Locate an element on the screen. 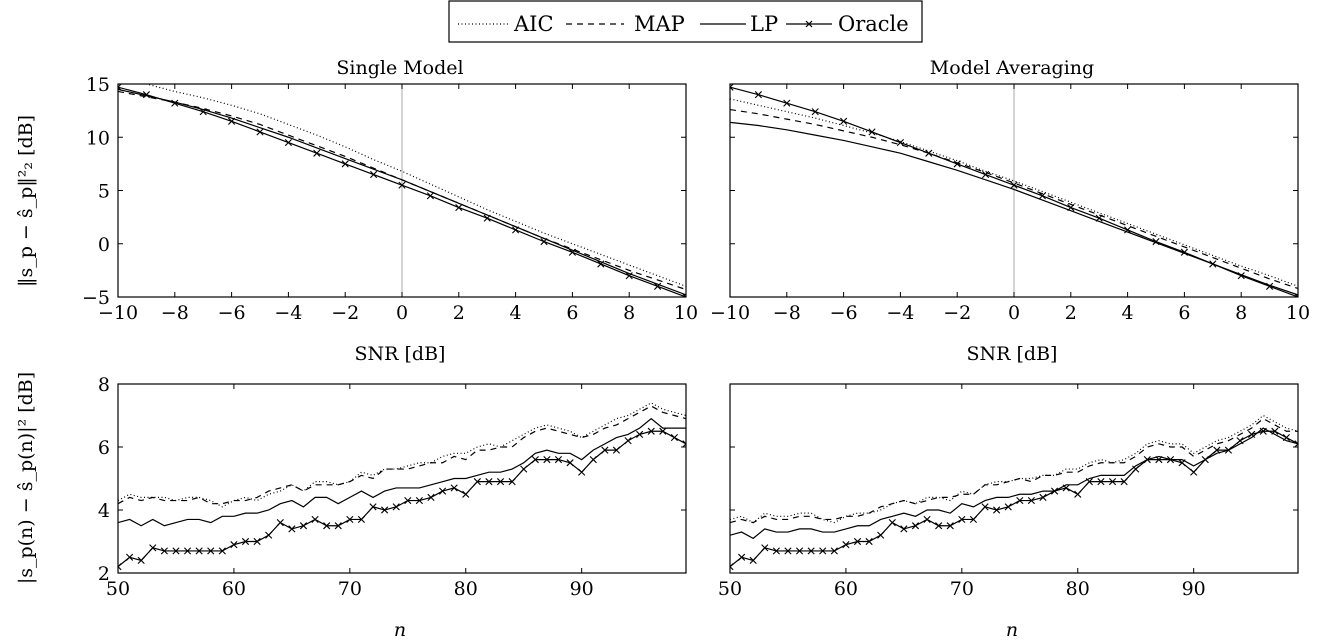 The width and height of the screenshot is (1325, 641). x-tick-label: 4 is located at coordinates (1128, 313).